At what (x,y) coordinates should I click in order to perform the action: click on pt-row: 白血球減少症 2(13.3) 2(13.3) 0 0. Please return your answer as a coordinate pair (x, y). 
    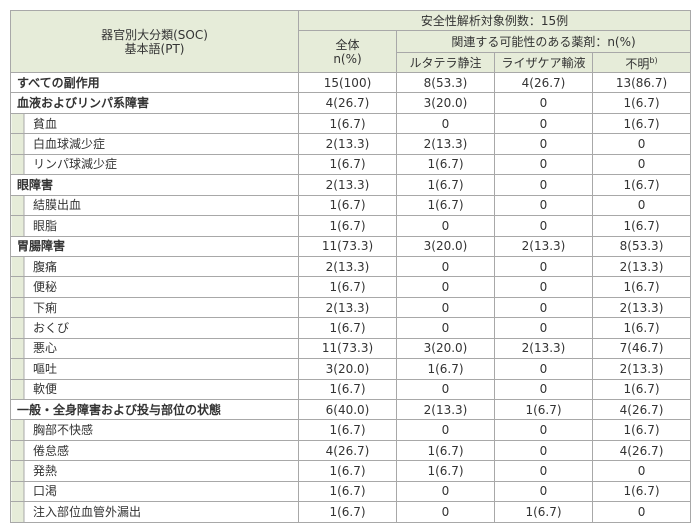
    Looking at the image, I should click on (351, 144).